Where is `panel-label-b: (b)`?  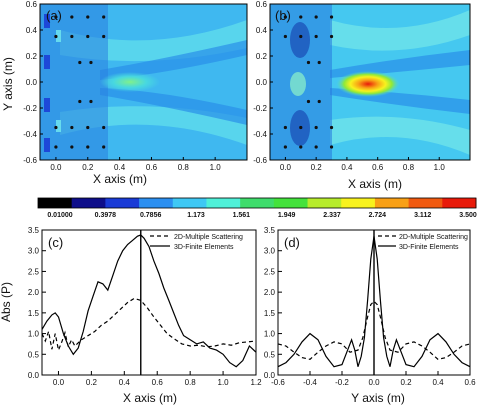 panel-label-b: (b) is located at coordinates (283, 15).